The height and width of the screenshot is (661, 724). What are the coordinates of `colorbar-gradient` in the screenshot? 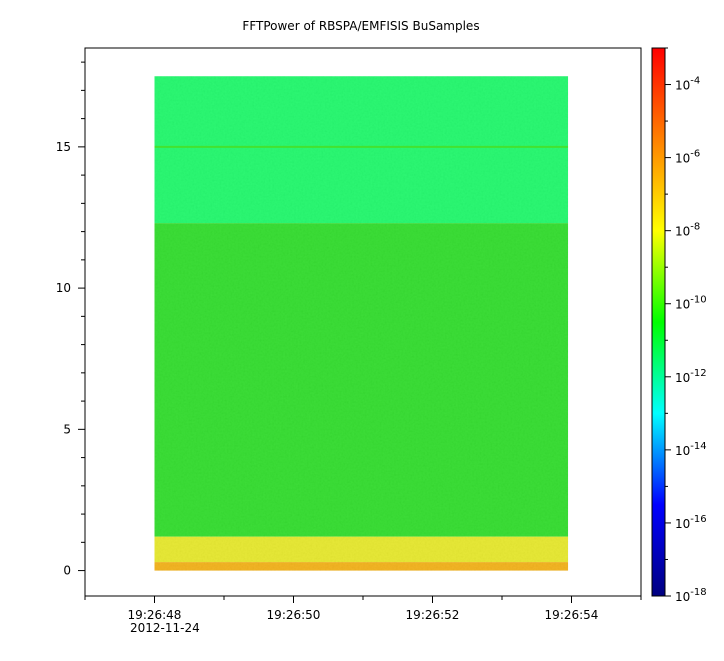 It's located at (658, 322).